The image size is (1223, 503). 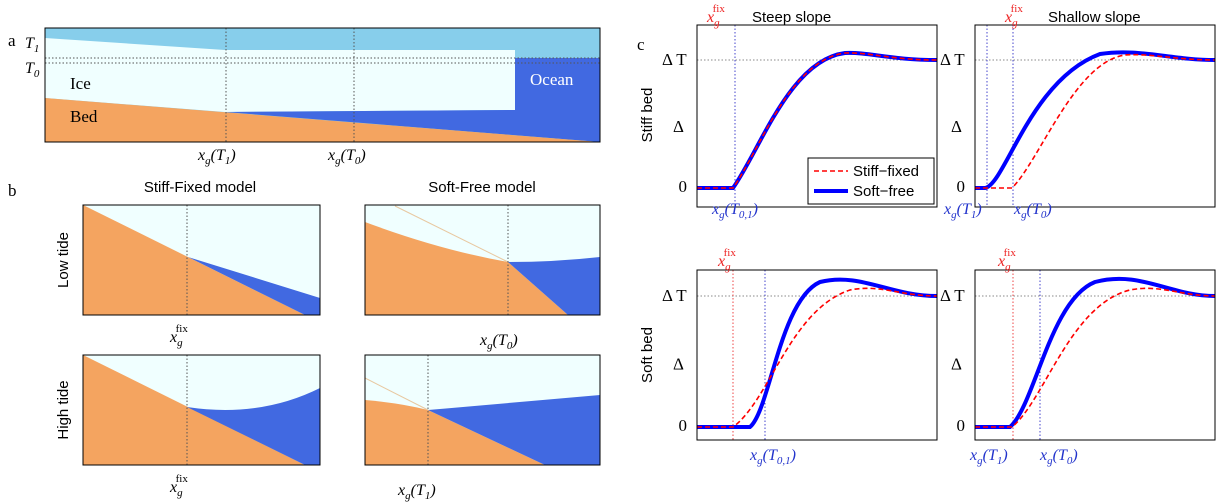 I want to click on column-title: Soft-Free model, so click(x=482, y=187).